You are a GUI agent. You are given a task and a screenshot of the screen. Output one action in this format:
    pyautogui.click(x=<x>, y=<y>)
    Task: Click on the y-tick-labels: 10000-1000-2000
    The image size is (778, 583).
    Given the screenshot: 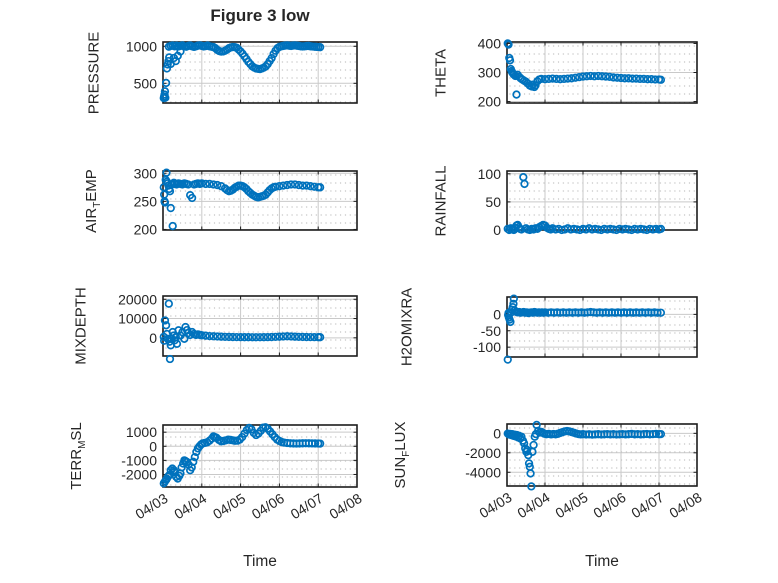 What is the action you would take?
    pyautogui.click(x=139, y=453)
    